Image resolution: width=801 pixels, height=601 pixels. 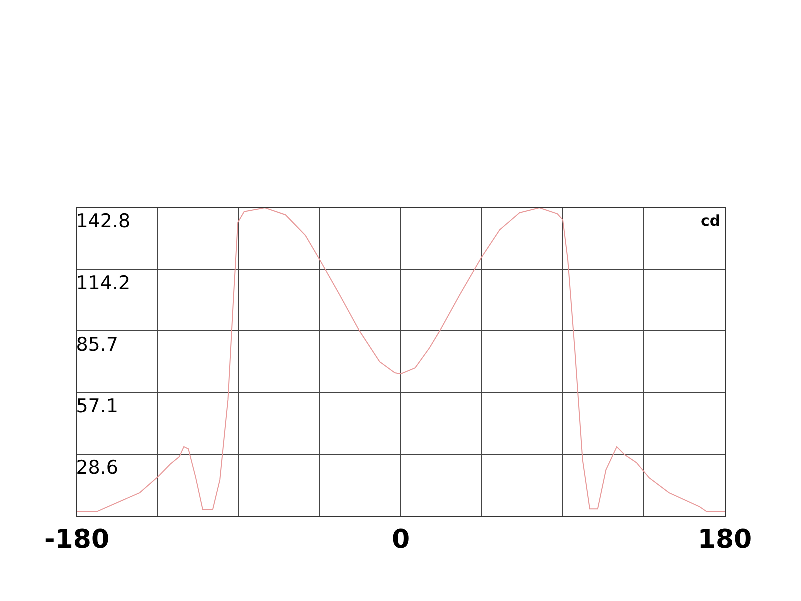 I want to click on y-tick-label: 85.7, so click(x=97, y=345).